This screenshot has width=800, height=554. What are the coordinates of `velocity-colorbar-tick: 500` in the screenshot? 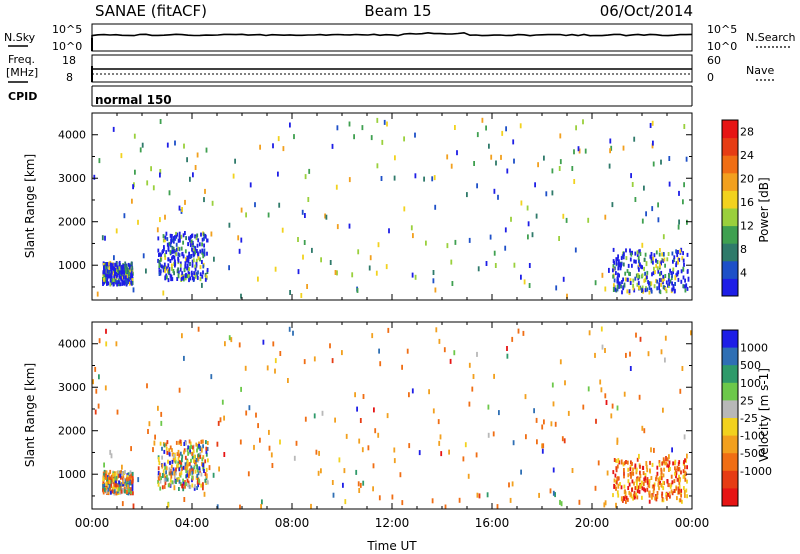 It's located at (750, 365).